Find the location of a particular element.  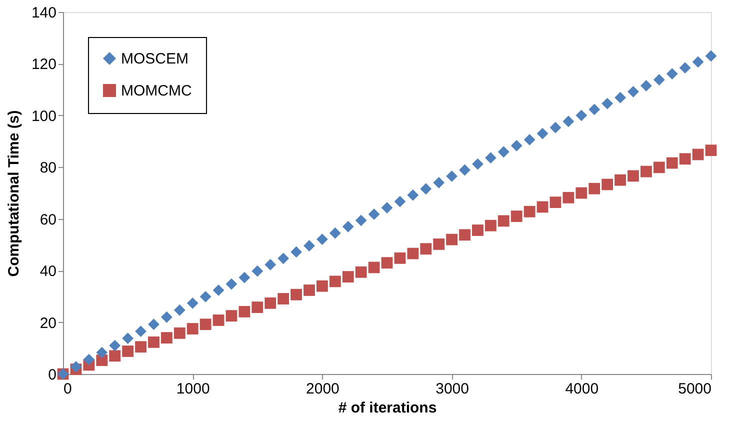

x-tick-label: 5000 is located at coordinates (695, 389).